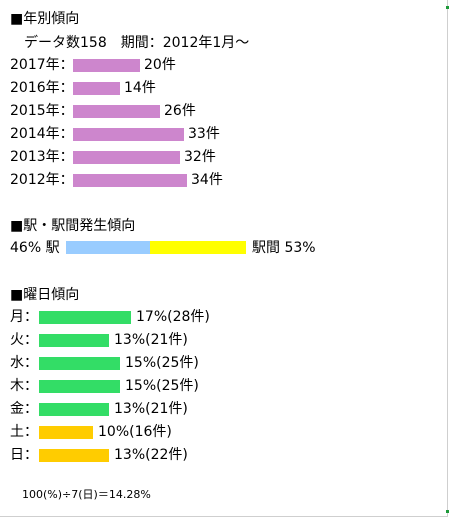 The image size is (450, 517). Describe the element at coordinates (45, 19) in the screenshot. I see `yearly-trend-title: ■年別傾向` at that location.